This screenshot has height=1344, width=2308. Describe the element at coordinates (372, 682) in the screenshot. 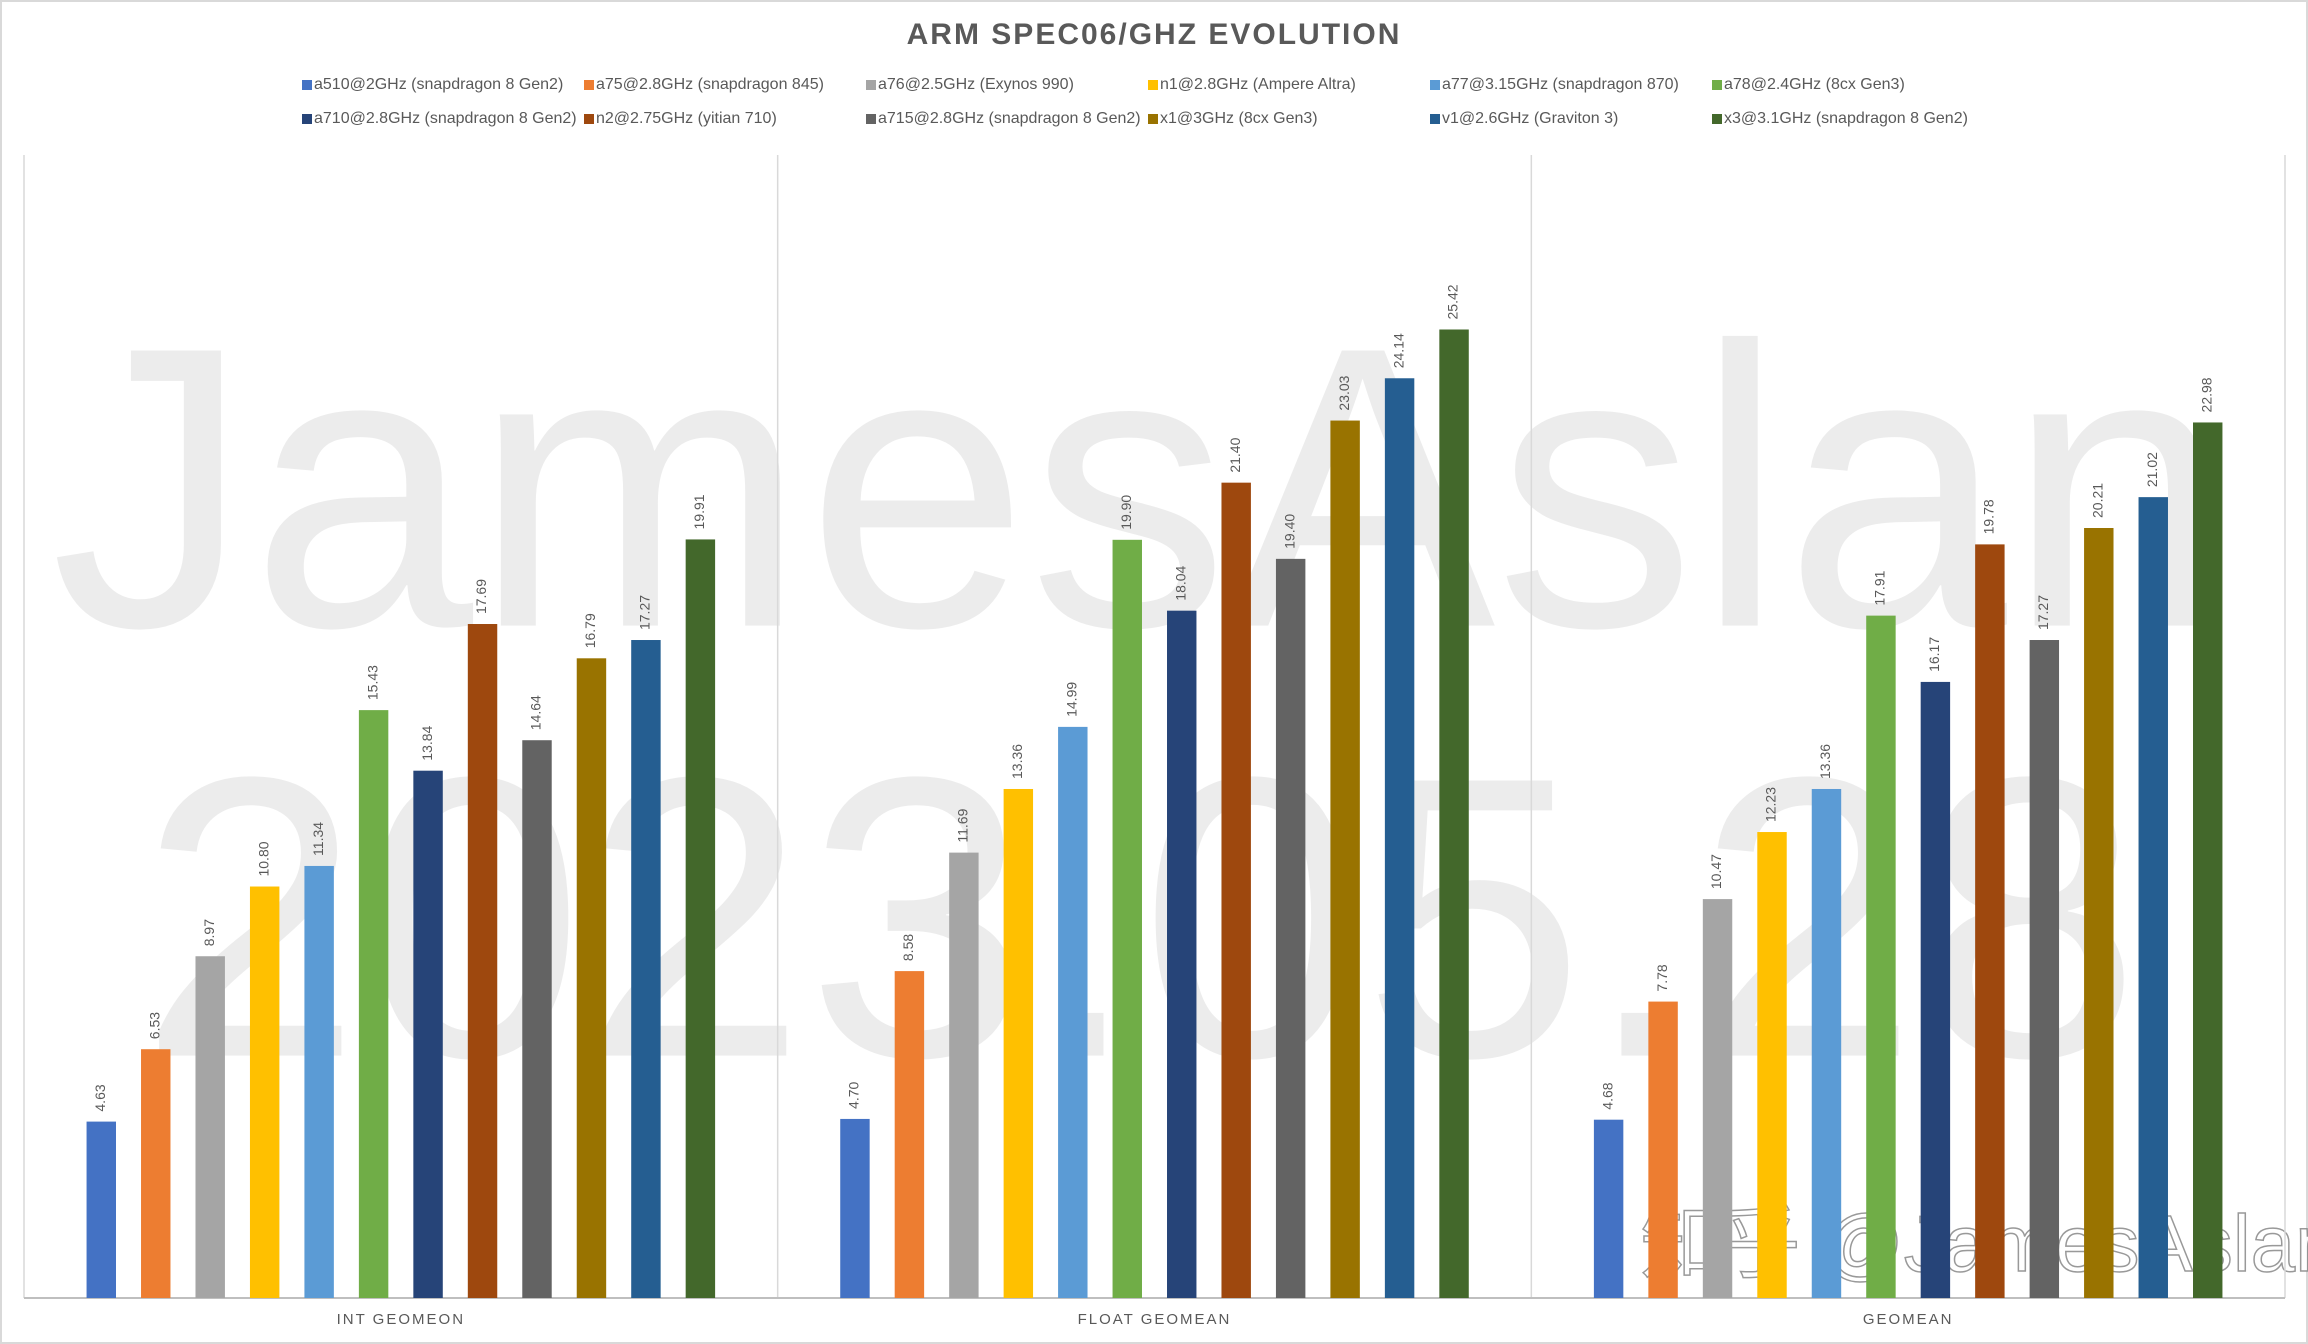

I see `data-label: 15.43` at that location.